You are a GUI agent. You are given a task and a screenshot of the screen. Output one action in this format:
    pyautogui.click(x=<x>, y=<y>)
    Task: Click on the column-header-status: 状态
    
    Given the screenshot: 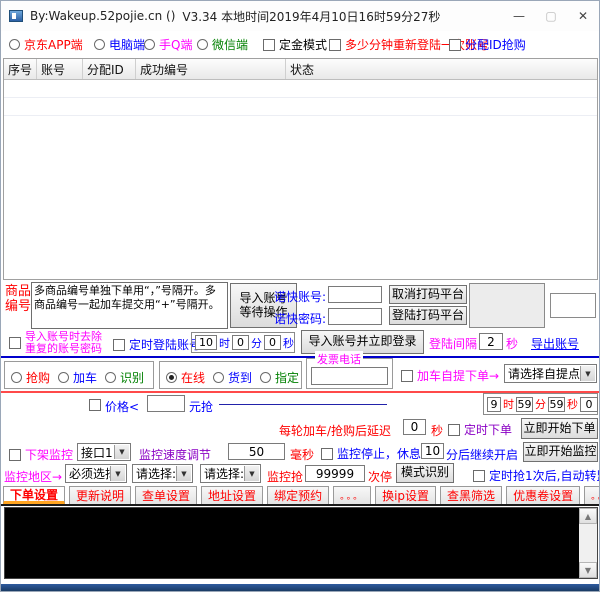 What is the action you would take?
    pyautogui.click(x=302, y=69)
    